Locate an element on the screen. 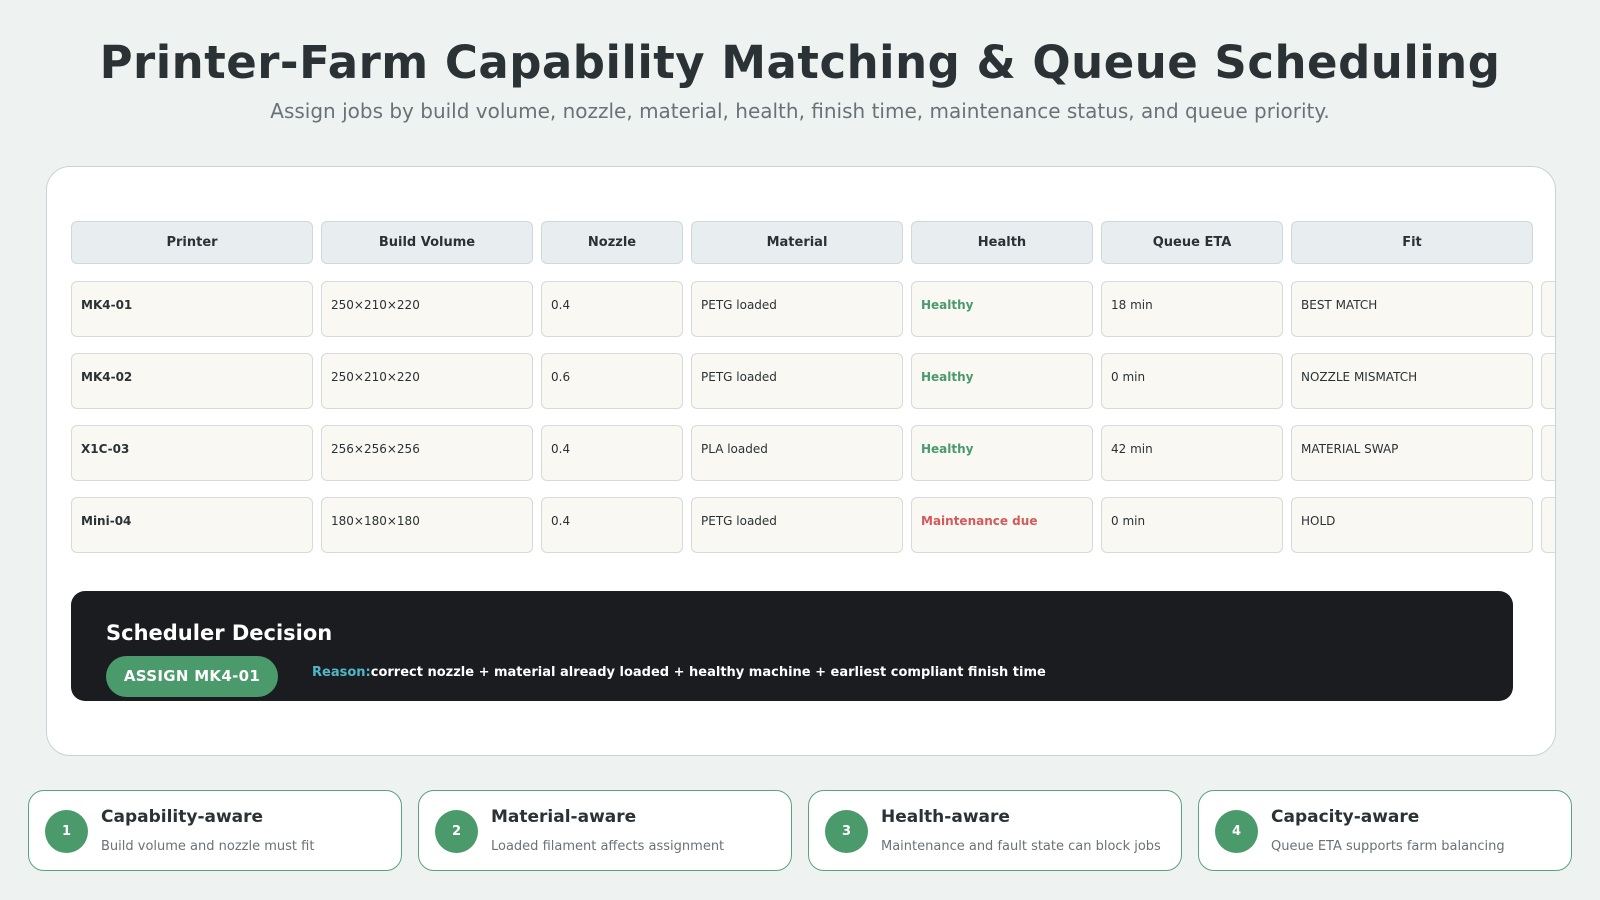 Image resolution: width=1600 pixels, height=900 pixels. cell-build-volume: 256×256×256 is located at coordinates (427, 453).